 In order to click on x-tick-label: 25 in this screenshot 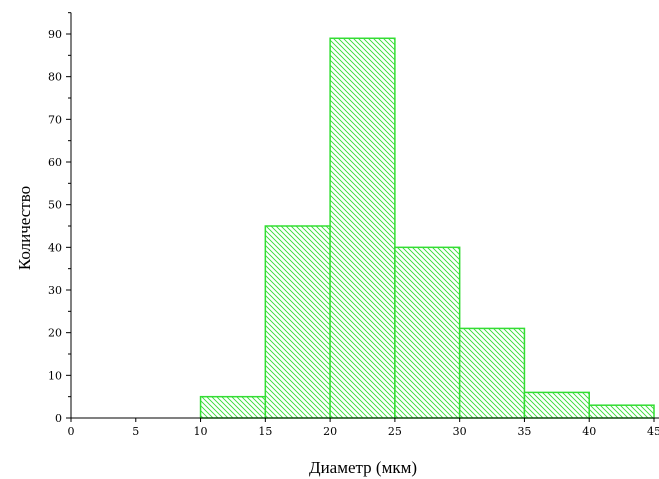, I will do `click(395, 431)`.